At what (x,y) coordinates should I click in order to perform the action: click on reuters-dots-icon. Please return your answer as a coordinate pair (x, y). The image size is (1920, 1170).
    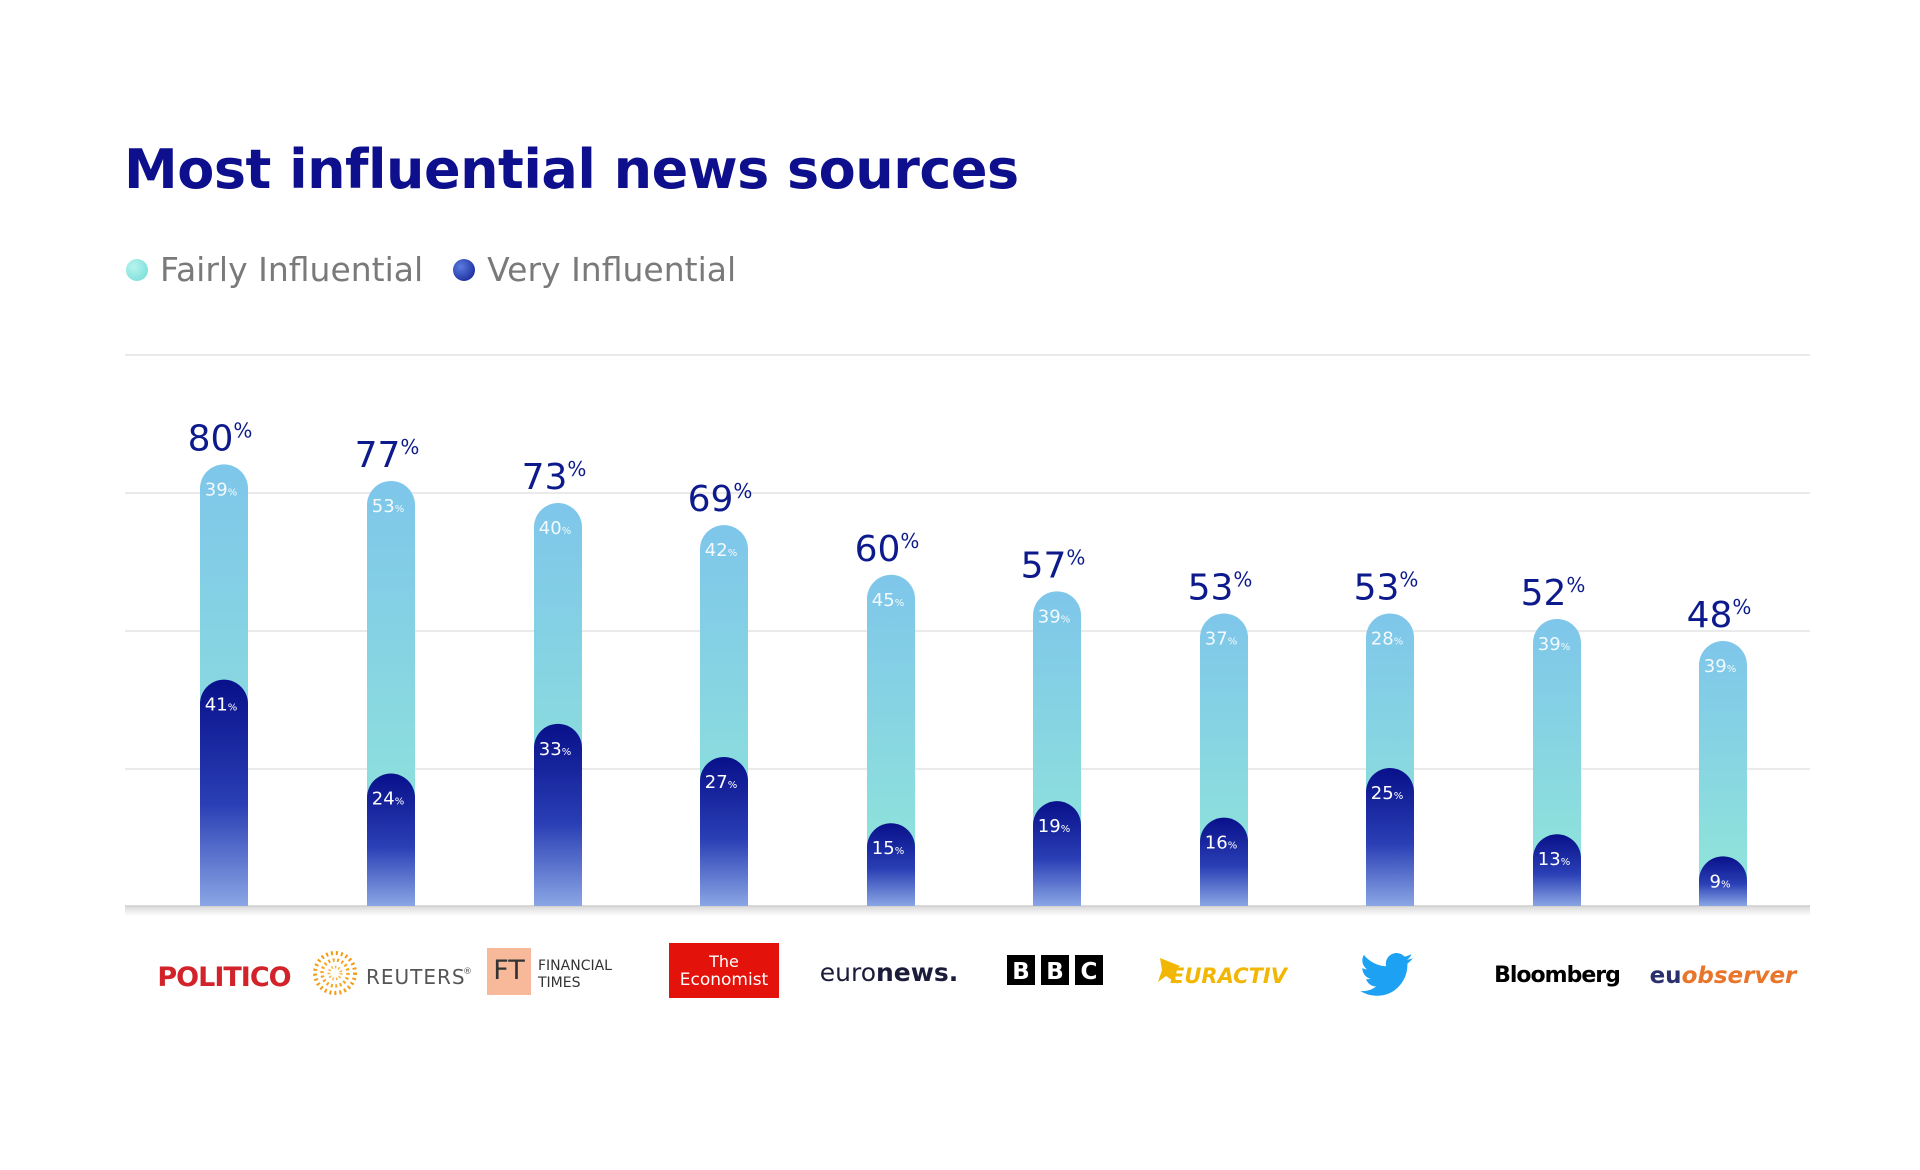
    Looking at the image, I should click on (335, 973).